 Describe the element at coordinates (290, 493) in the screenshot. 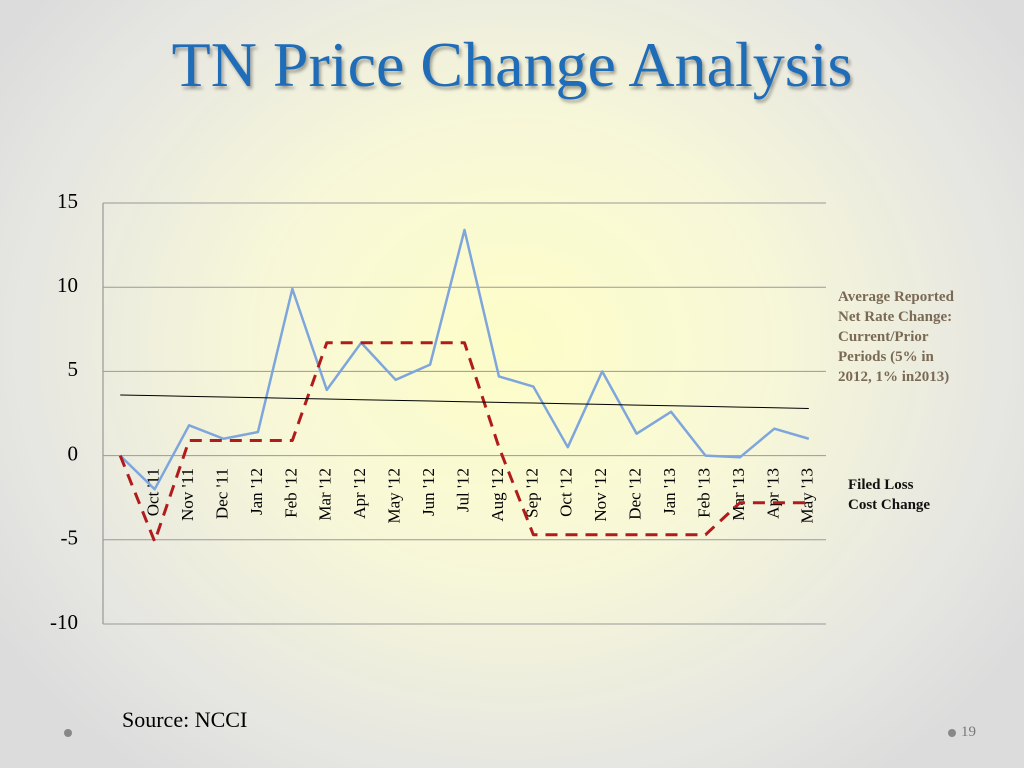

I see `x-tick-label: Feb '12` at that location.